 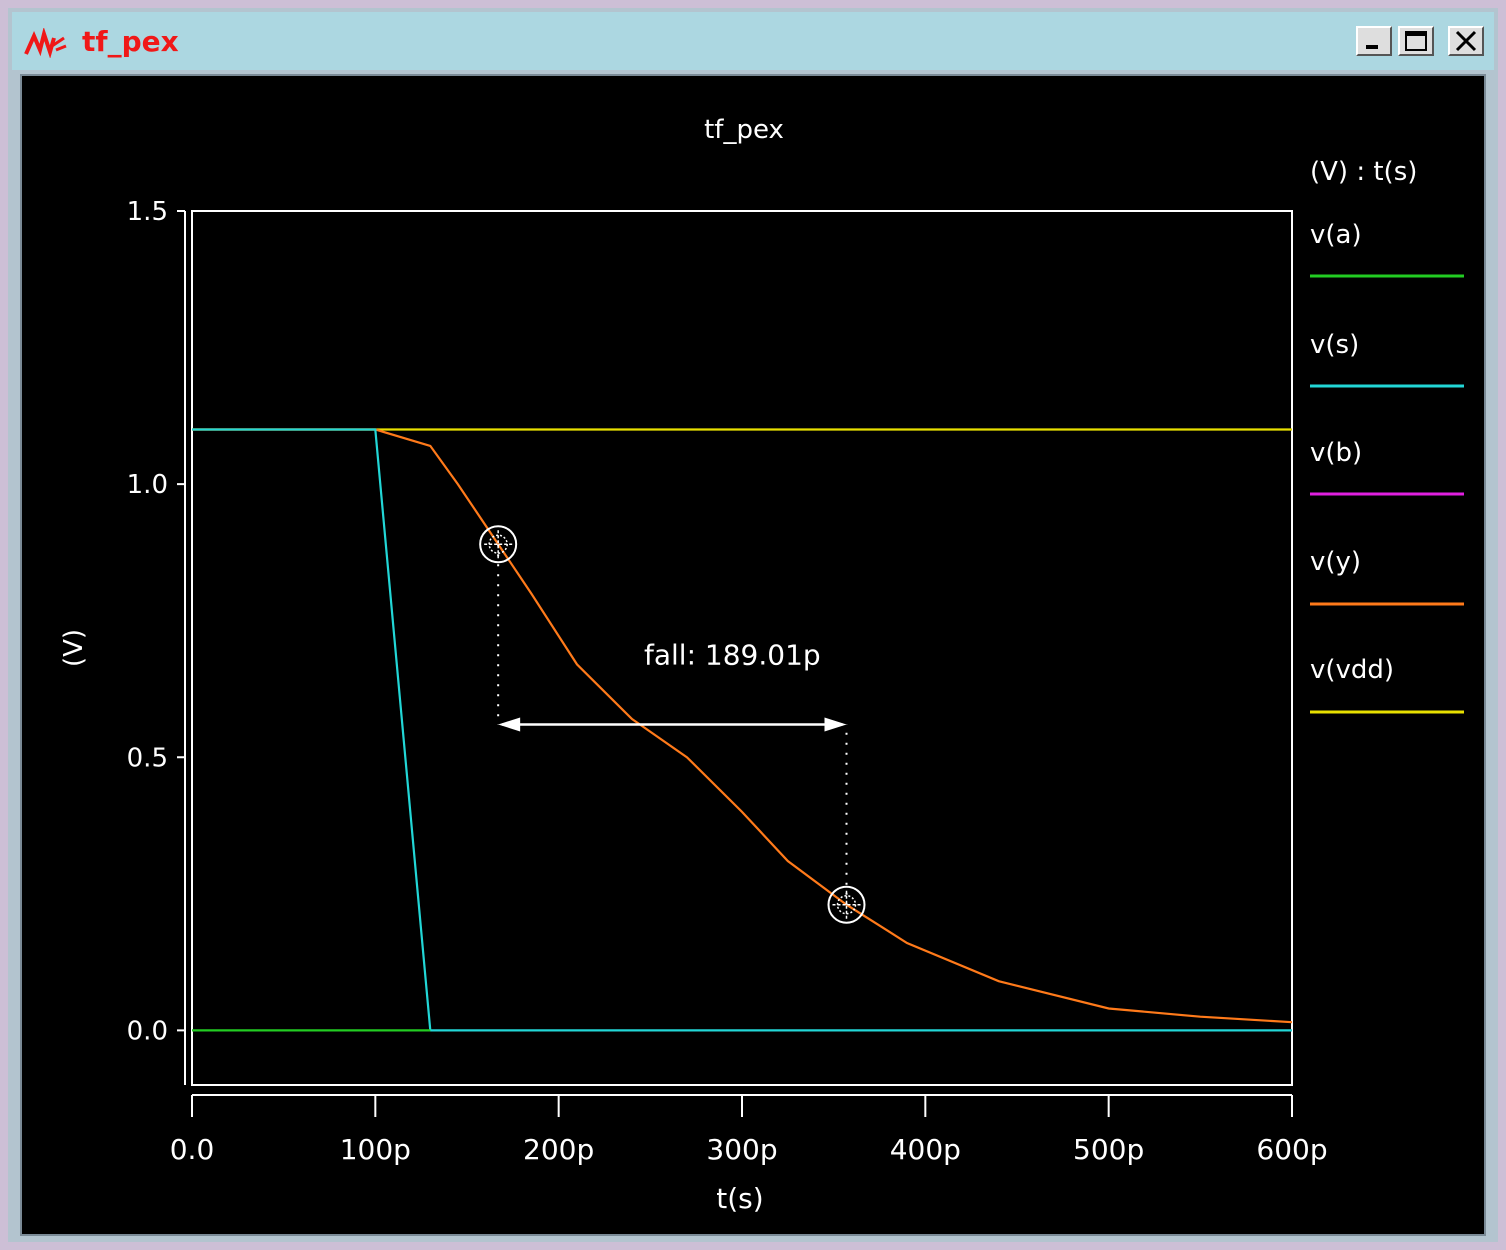 I want to click on x-tick-label: 500p, so click(x=1108, y=1149).